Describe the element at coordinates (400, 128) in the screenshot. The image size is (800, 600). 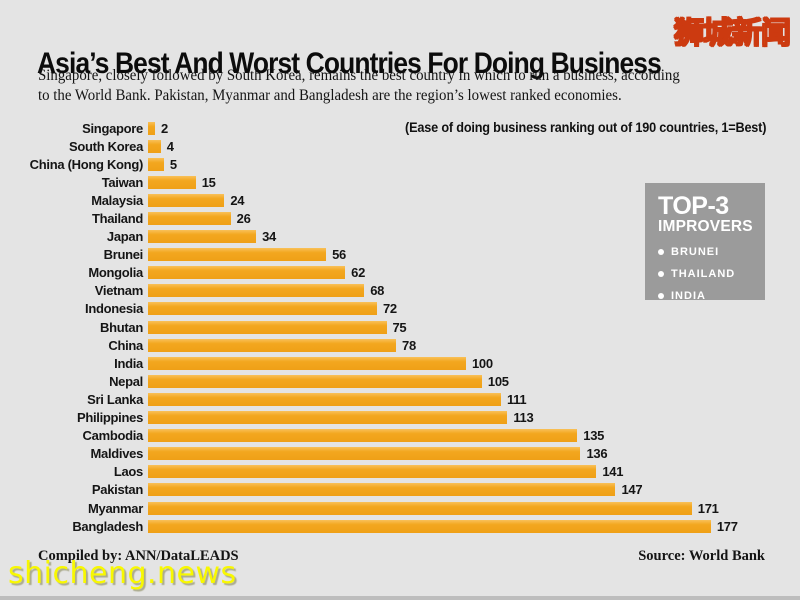
I see `chart-row: Singapore 2` at that location.